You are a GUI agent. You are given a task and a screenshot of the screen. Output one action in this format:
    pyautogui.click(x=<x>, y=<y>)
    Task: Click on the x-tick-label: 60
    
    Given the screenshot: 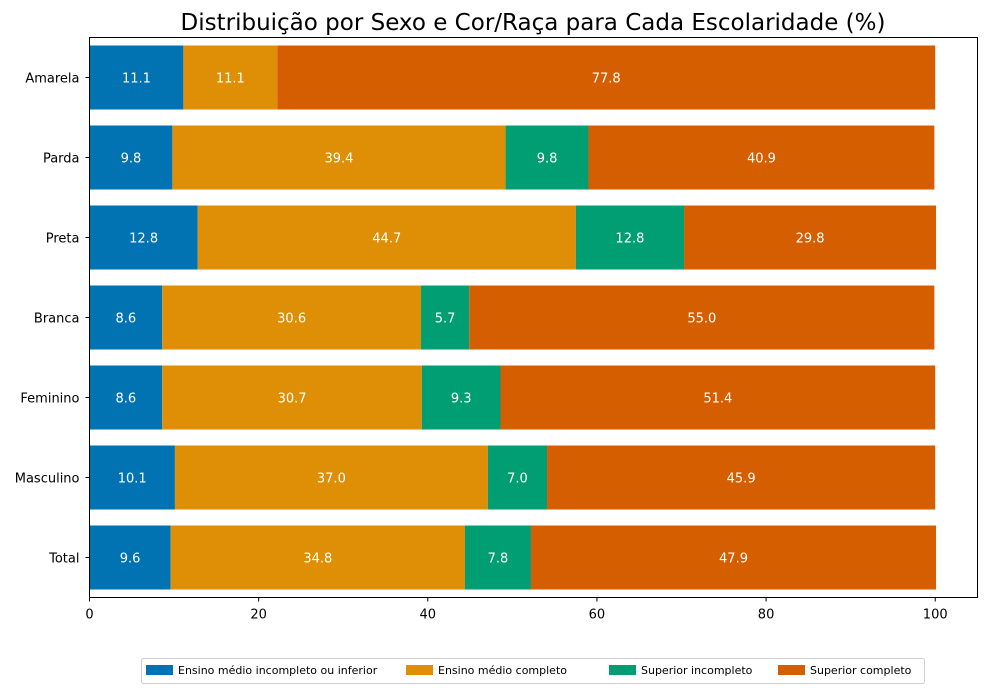 What is the action you would take?
    pyautogui.click(x=597, y=615)
    